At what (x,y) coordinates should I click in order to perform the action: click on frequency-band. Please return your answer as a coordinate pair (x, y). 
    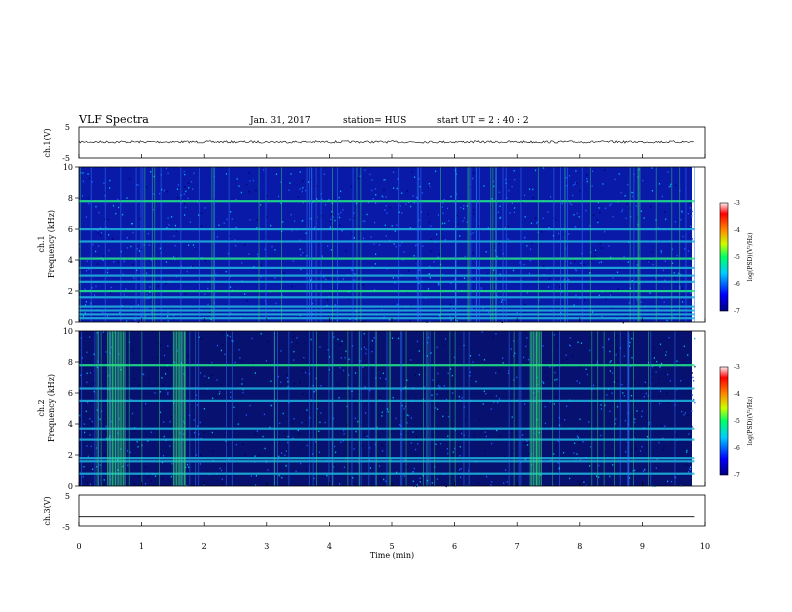
    Looking at the image, I should click on (387, 314).